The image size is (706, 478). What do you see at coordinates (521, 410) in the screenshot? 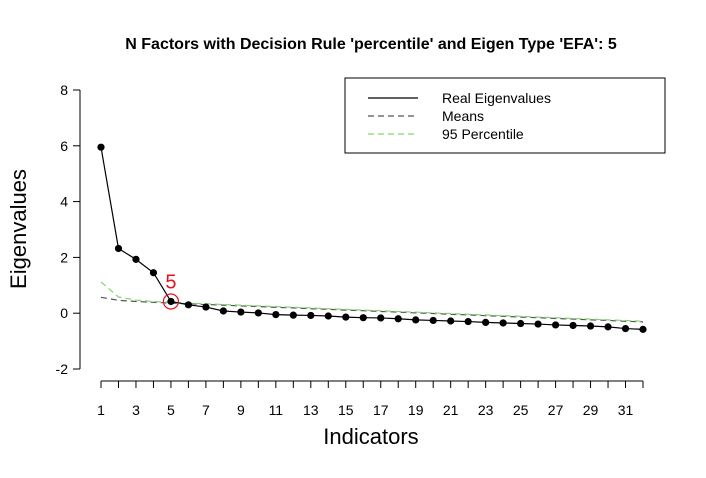
I see `x-tick-label: 25` at bounding box center [521, 410].